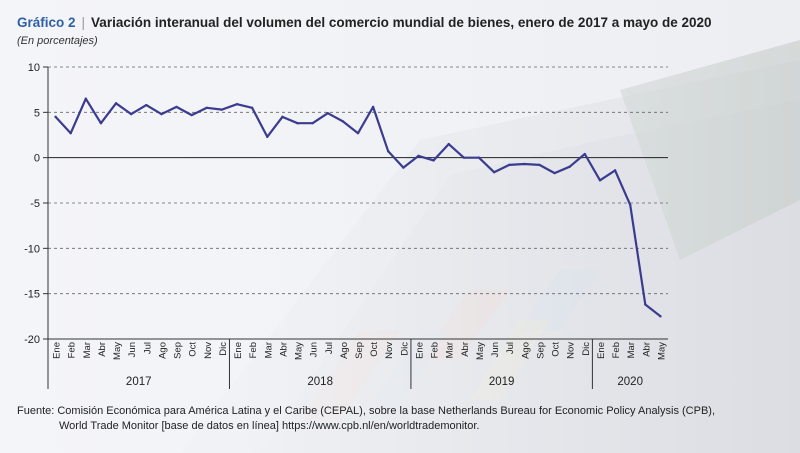 The width and height of the screenshot is (800, 453). Describe the element at coordinates (630, 382) in the screenshot. I see `year-label: 2020` at that location.